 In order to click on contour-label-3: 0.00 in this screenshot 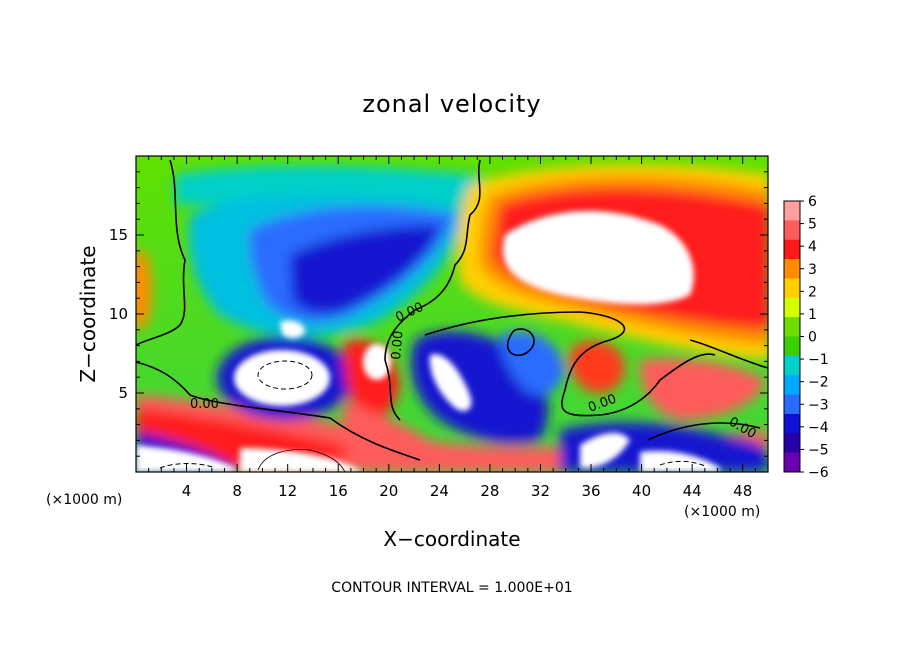, I will do `click(397, 345)`.